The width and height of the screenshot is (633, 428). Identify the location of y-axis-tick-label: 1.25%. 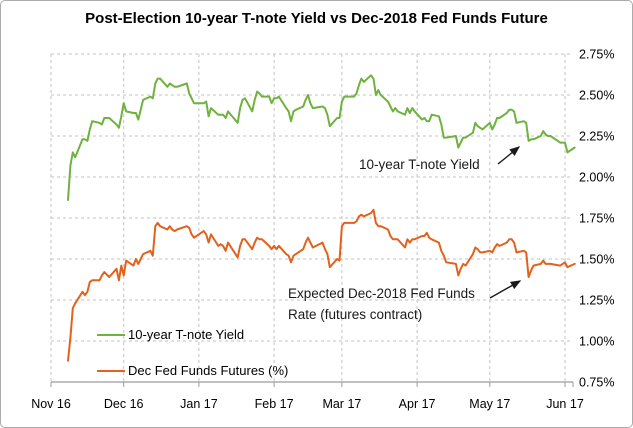
(596, 301).